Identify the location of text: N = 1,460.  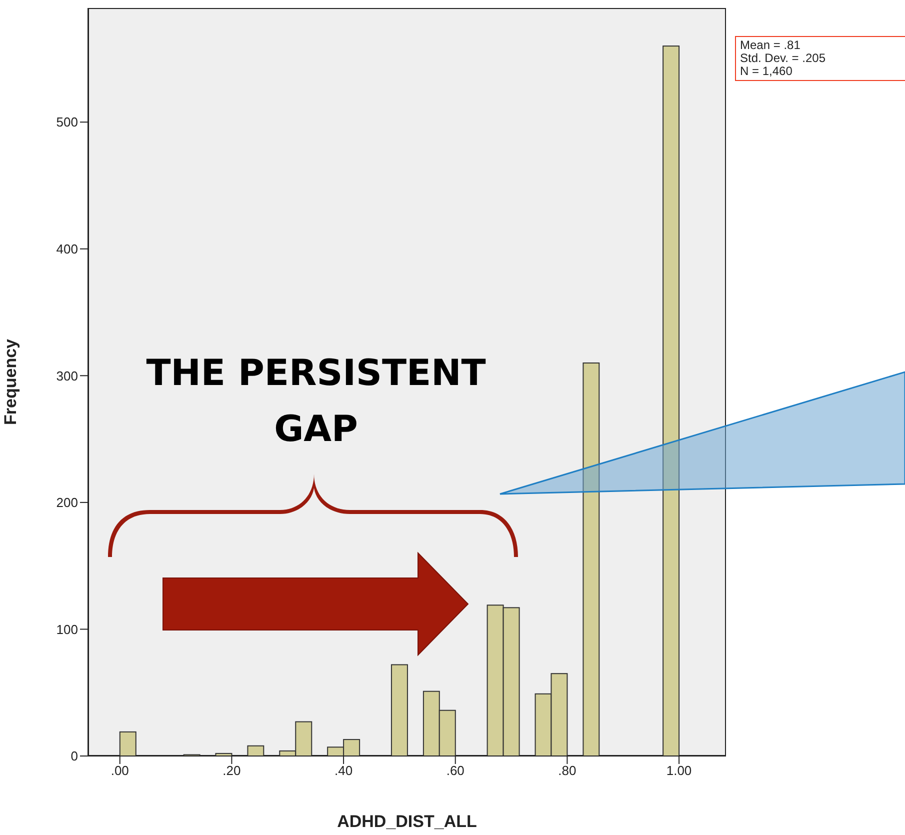
(767, 71).